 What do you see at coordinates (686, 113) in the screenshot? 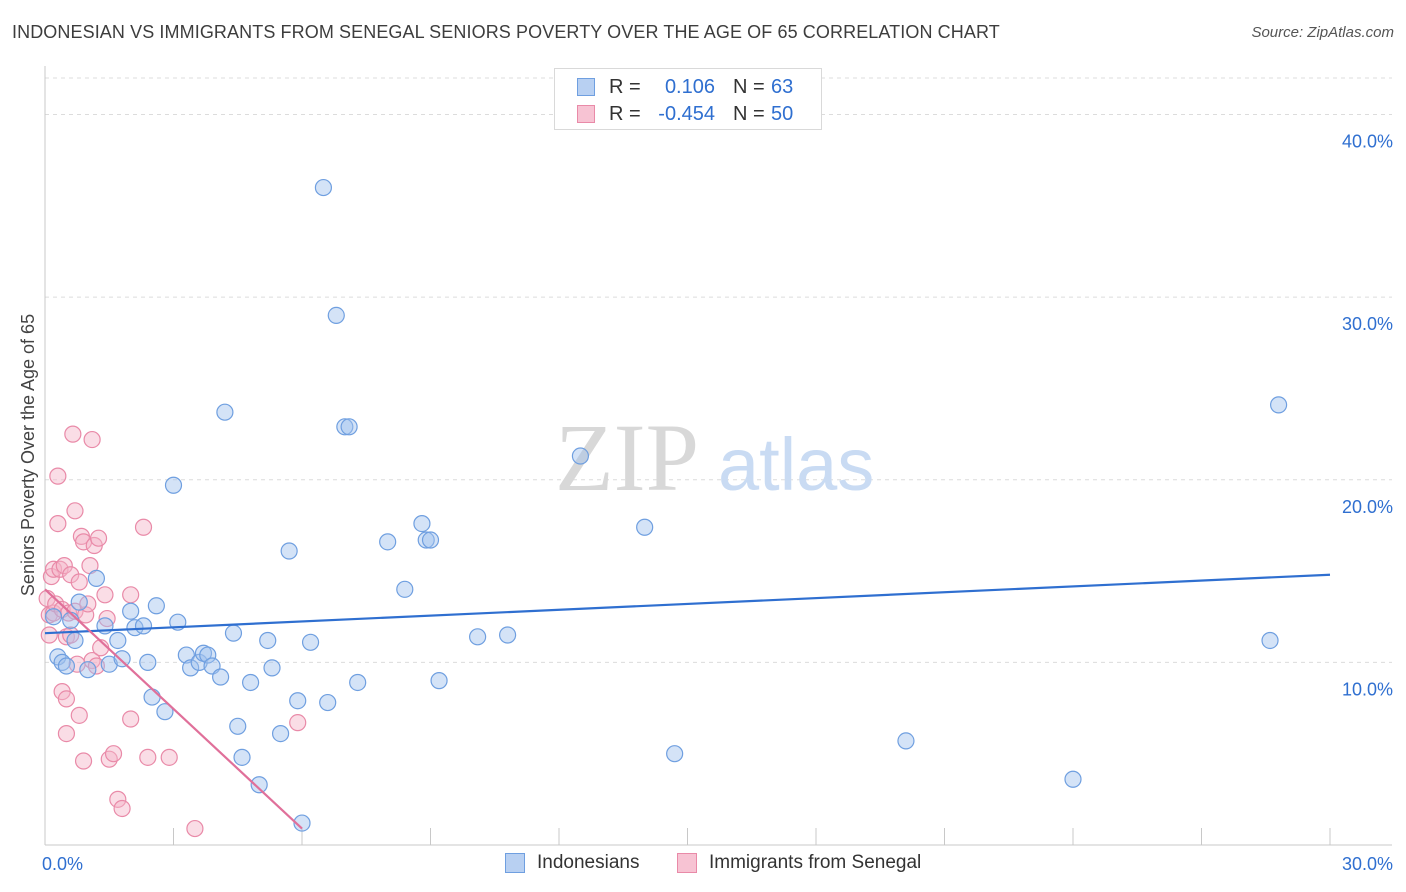
I see `legend-r-value: -0.454` at bounding box center [686, 113].